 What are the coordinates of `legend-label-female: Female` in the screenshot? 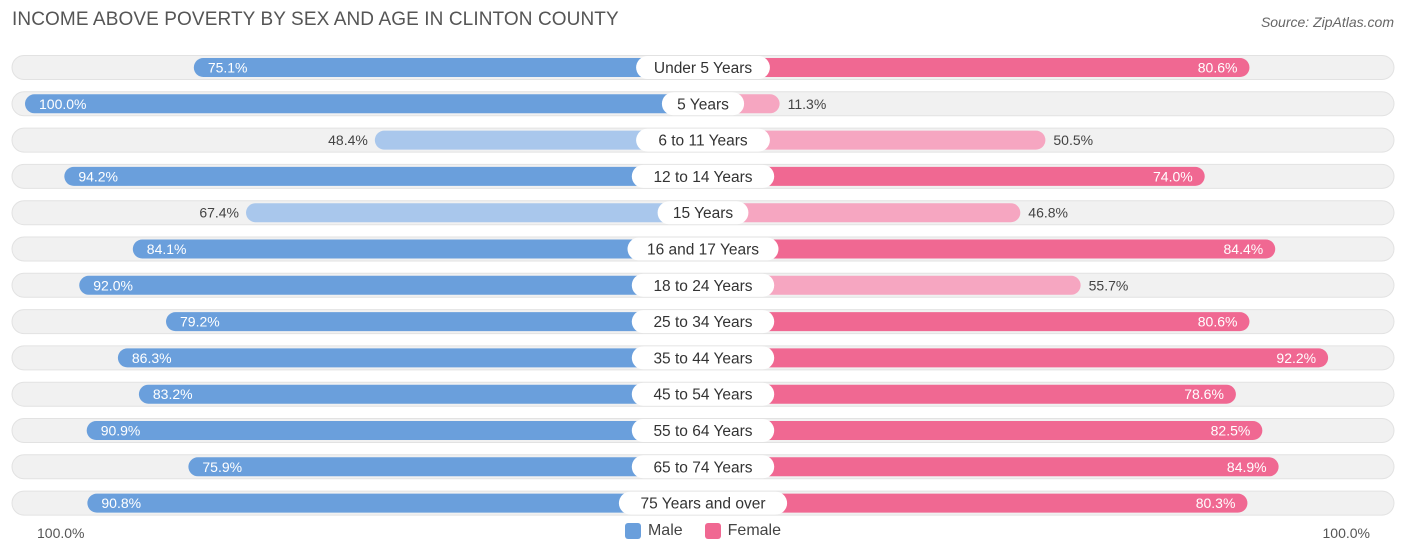 It's located at (754, 530).